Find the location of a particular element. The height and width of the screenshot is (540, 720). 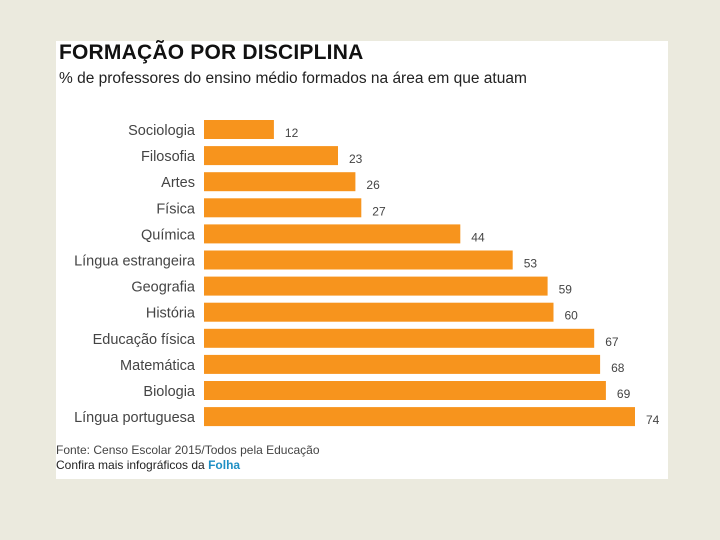

value-label-11: 74 is located at coordinates (653, 420).